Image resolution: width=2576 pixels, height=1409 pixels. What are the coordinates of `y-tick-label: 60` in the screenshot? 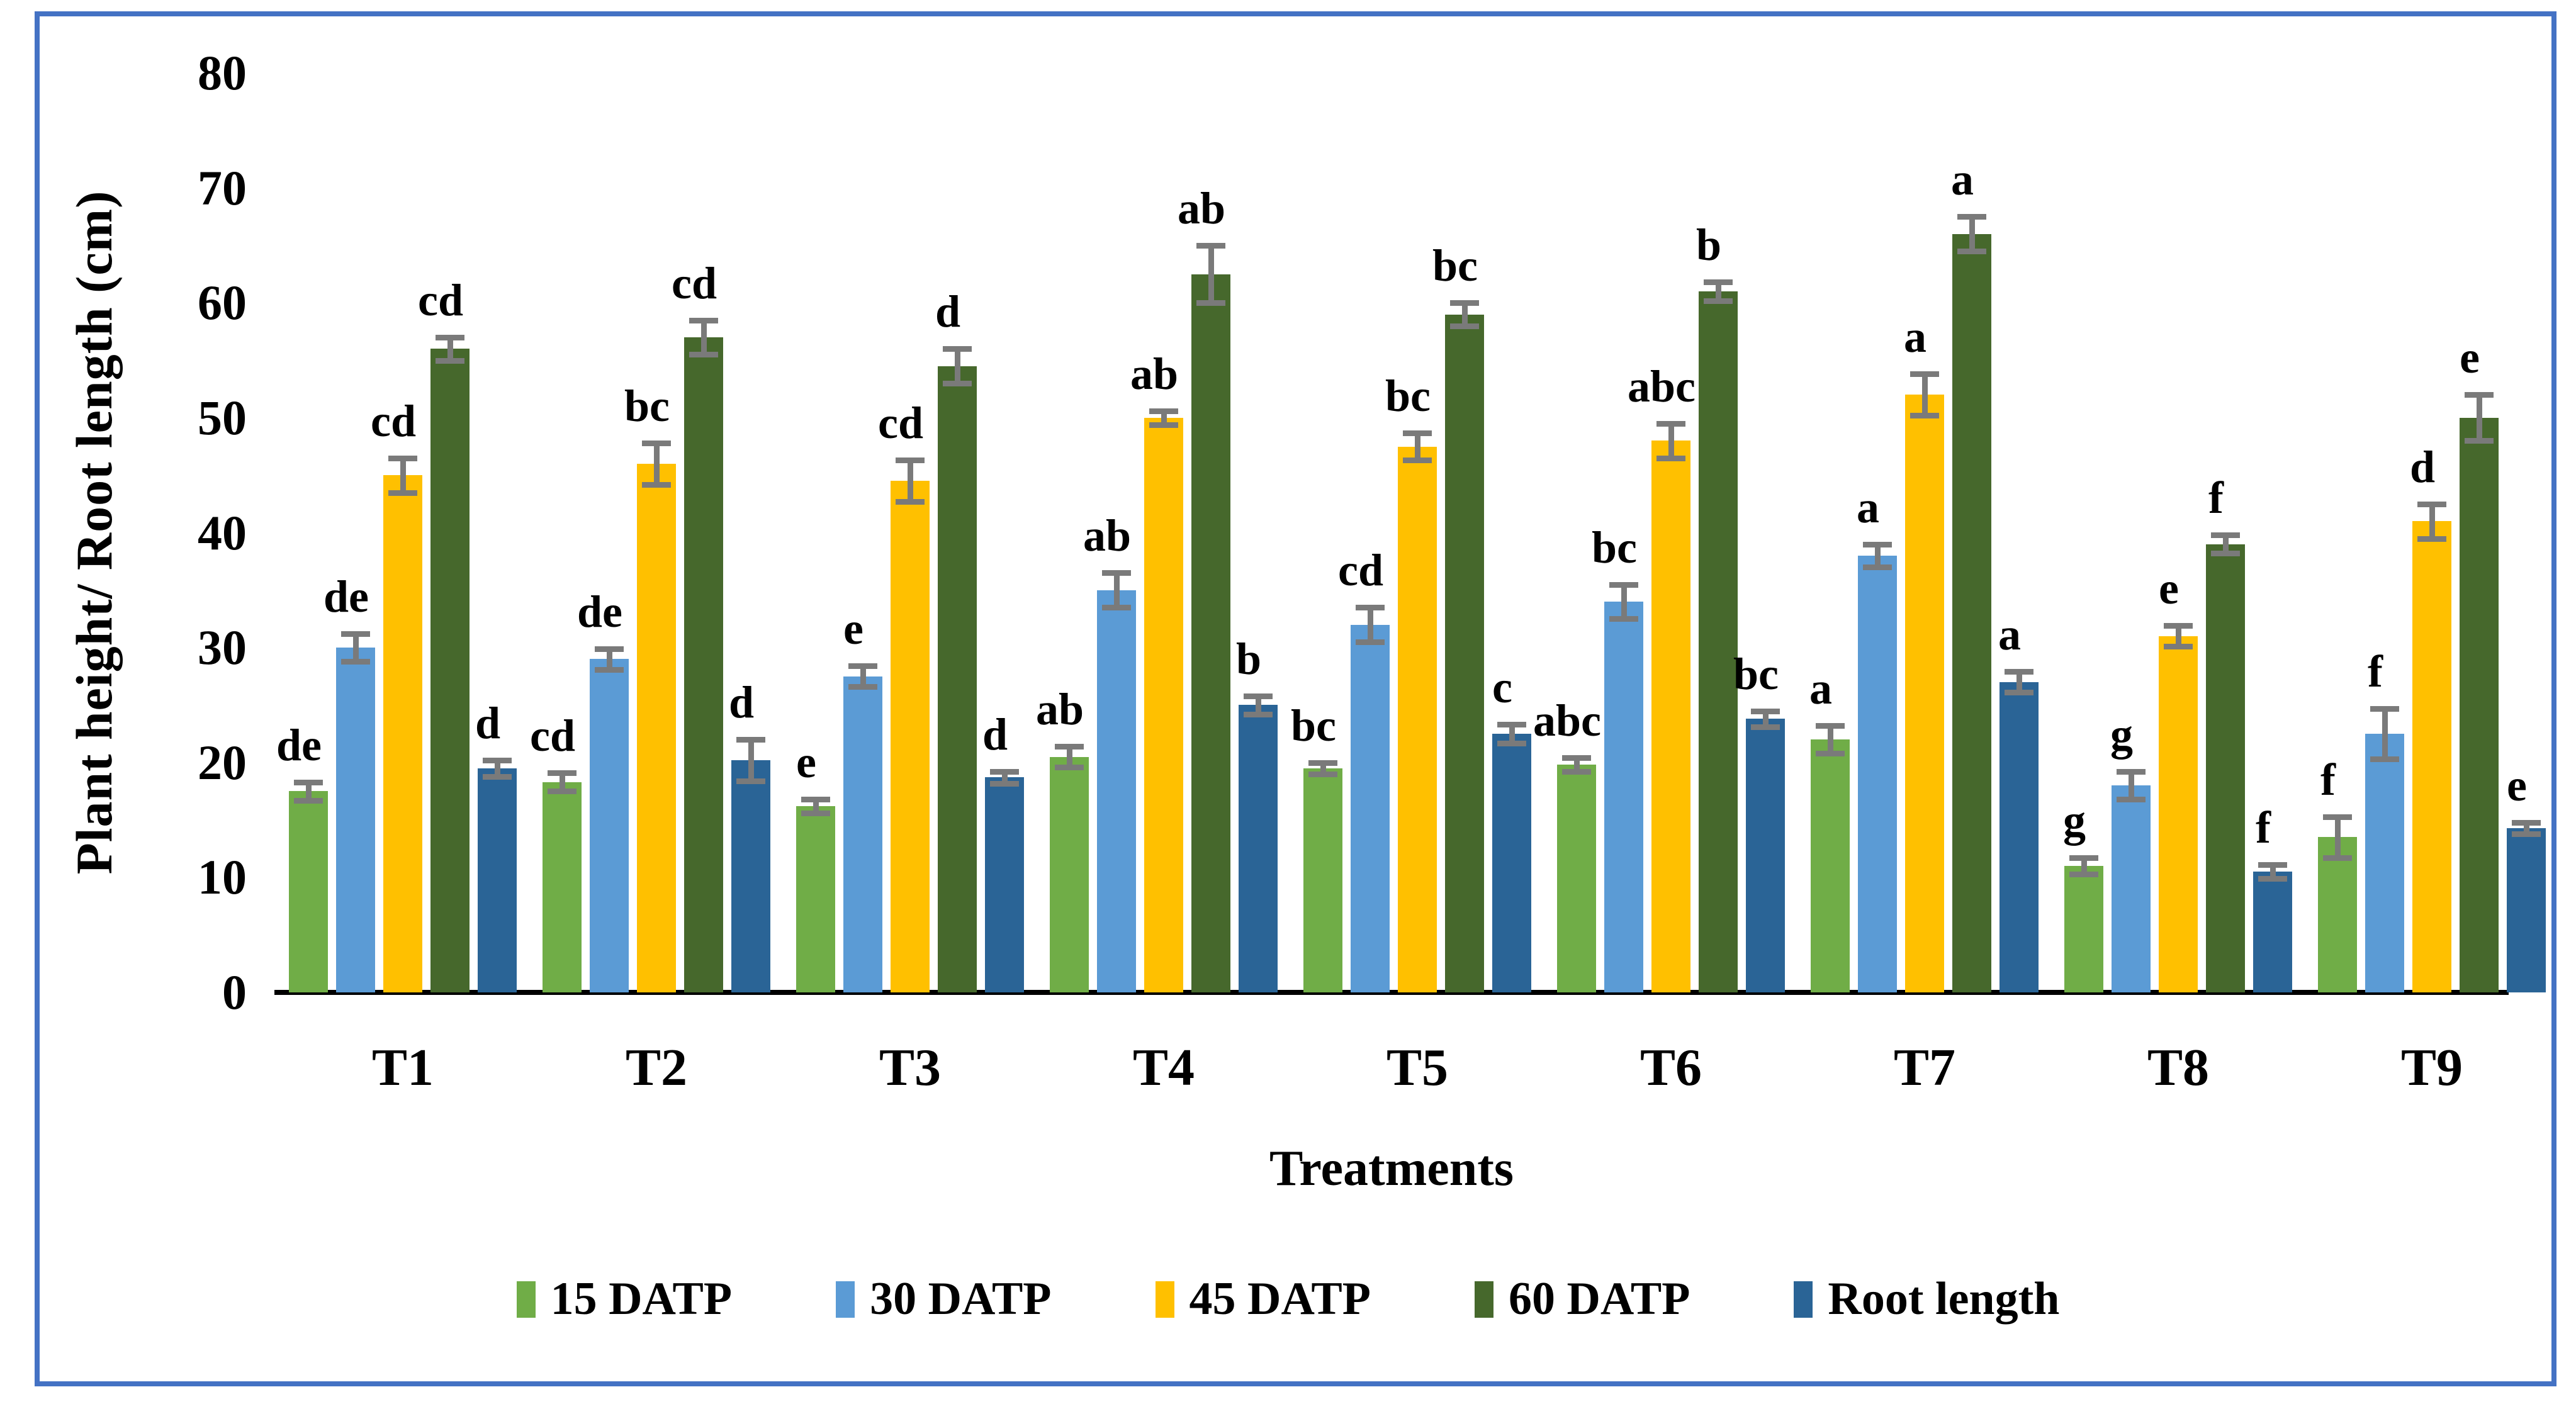 It's located at (222, 302).